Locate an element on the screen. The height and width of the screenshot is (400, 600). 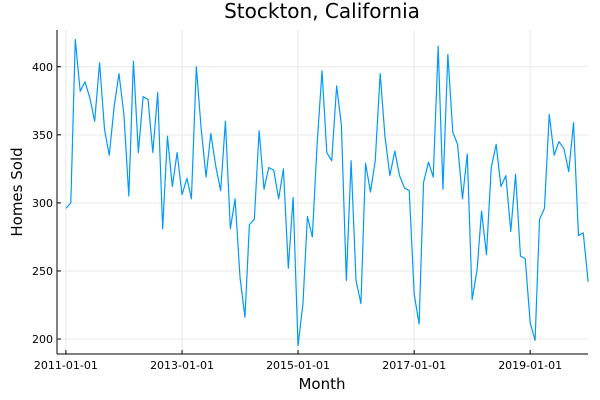
y-tick-label: 400 is located at coordinates (42, 67).